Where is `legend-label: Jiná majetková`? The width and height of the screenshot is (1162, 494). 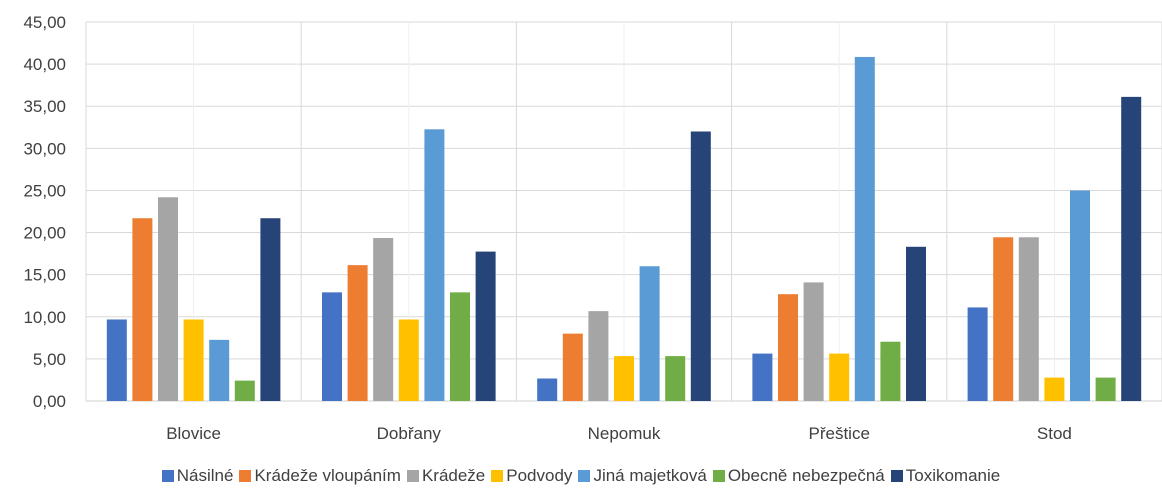
legend-label: Jiná majetková is located at coordinates (650, 475).